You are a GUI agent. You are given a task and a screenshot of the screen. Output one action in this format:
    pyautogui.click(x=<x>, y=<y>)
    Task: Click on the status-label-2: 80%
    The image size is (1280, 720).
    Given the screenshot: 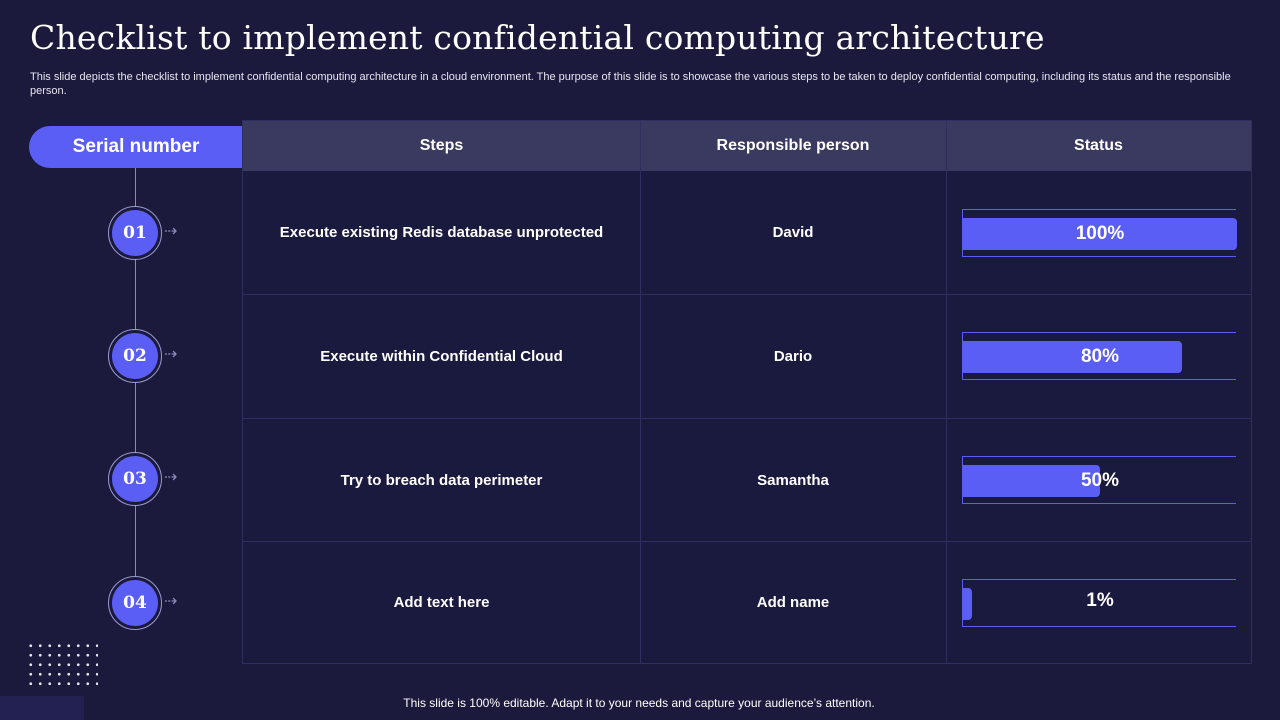 What is the action you would take?
    pyautogui.click(x=1100, y=356)
    